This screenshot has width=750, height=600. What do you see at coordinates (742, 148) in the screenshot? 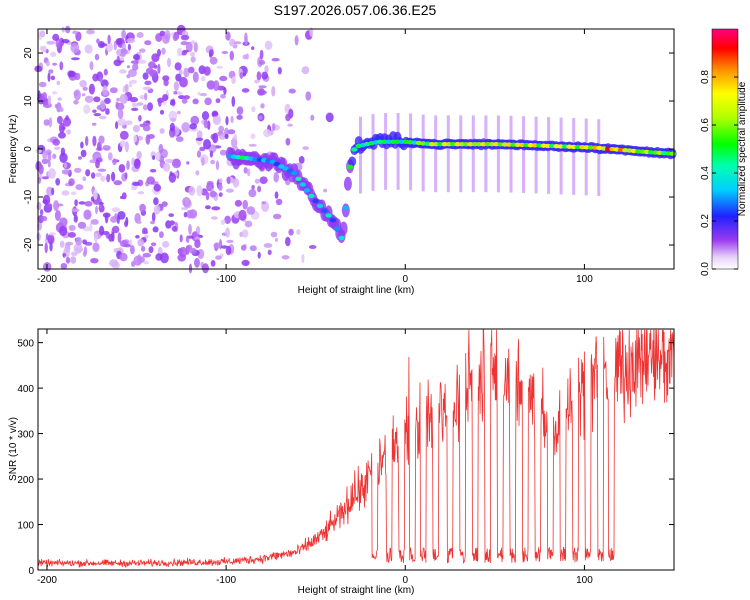
I see `colorbar-label: Normalized spectral amplitude` at bounding box center [742, 148].